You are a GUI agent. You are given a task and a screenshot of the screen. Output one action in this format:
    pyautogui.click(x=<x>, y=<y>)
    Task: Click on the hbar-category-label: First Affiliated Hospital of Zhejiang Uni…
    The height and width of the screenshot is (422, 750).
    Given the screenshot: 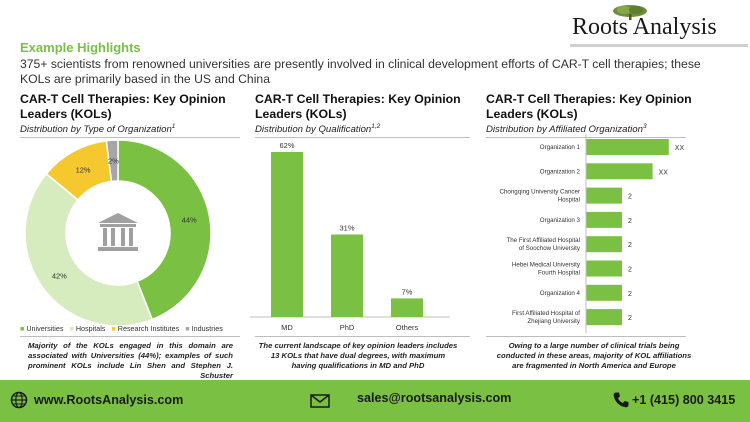 What is the action you would take?
    pyautogui.click(x=546, y=317)
    